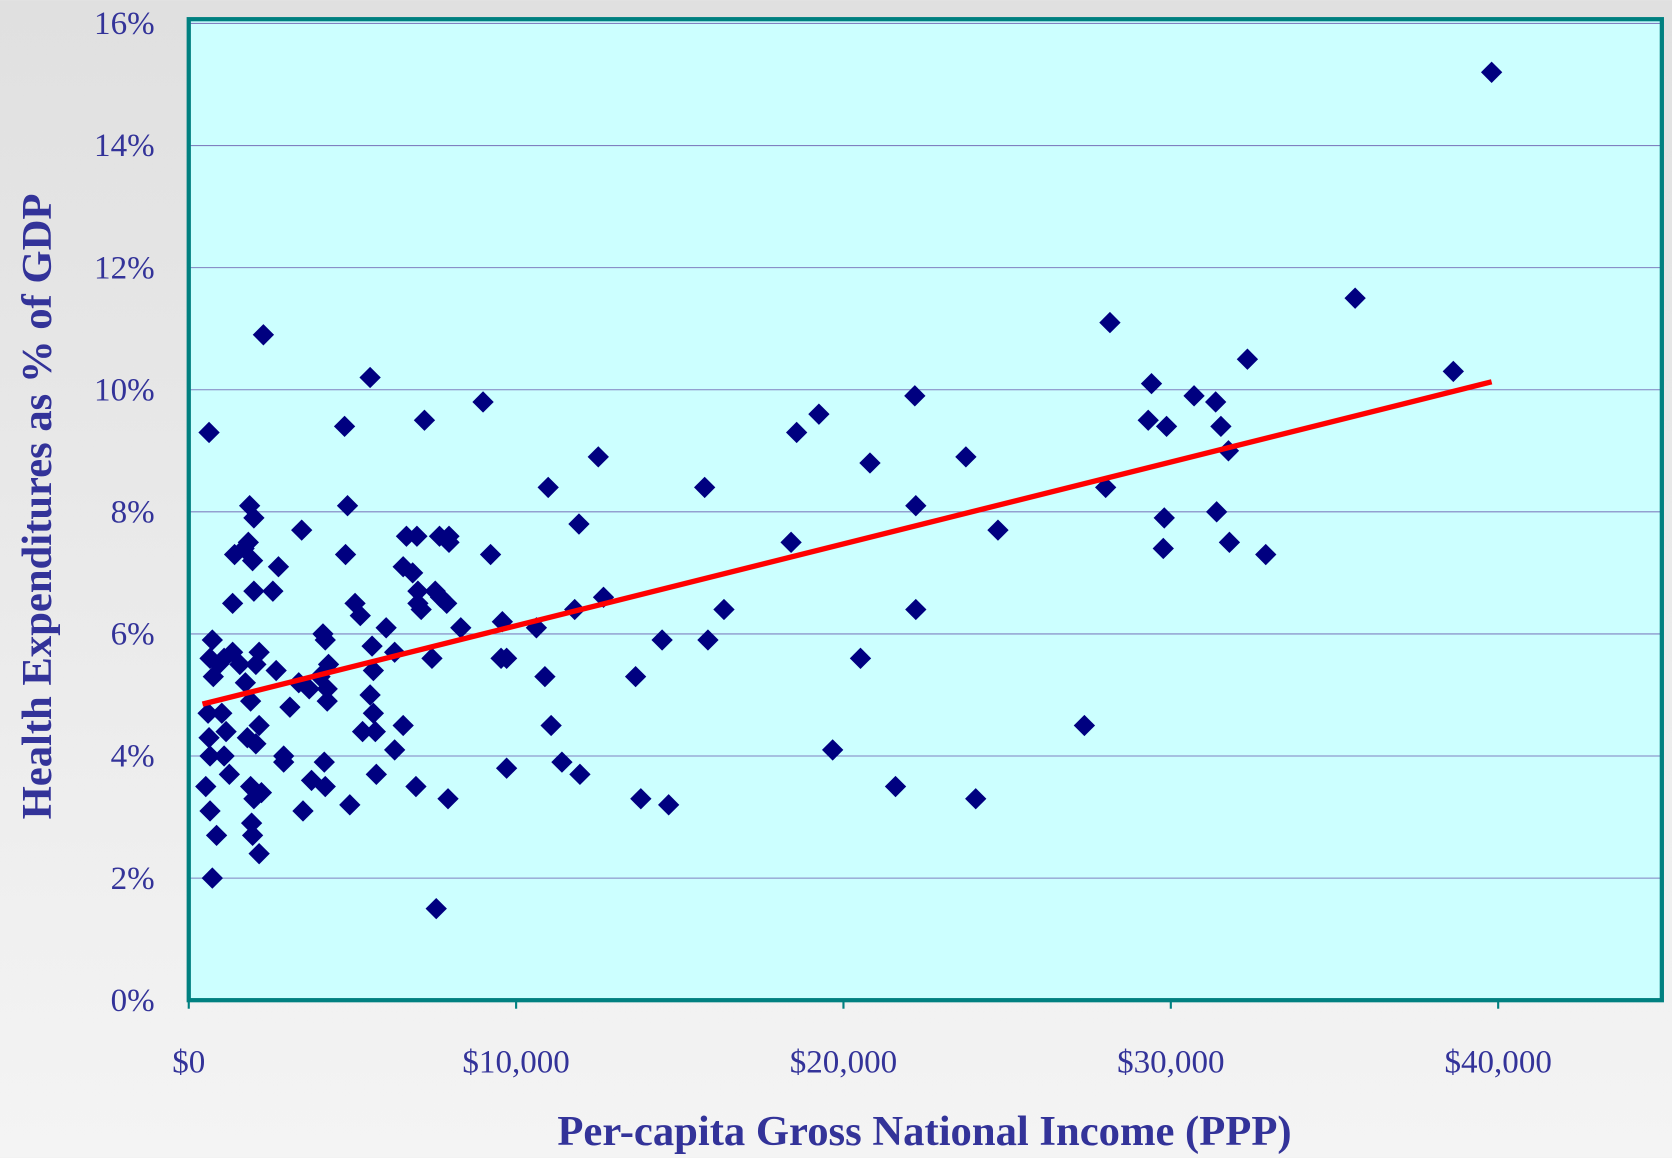  Describe the element at coordinates (924, 1131) in the screenshot. I see `x-axis-title: Per-capita Gross National Income (PPP)` at that location.